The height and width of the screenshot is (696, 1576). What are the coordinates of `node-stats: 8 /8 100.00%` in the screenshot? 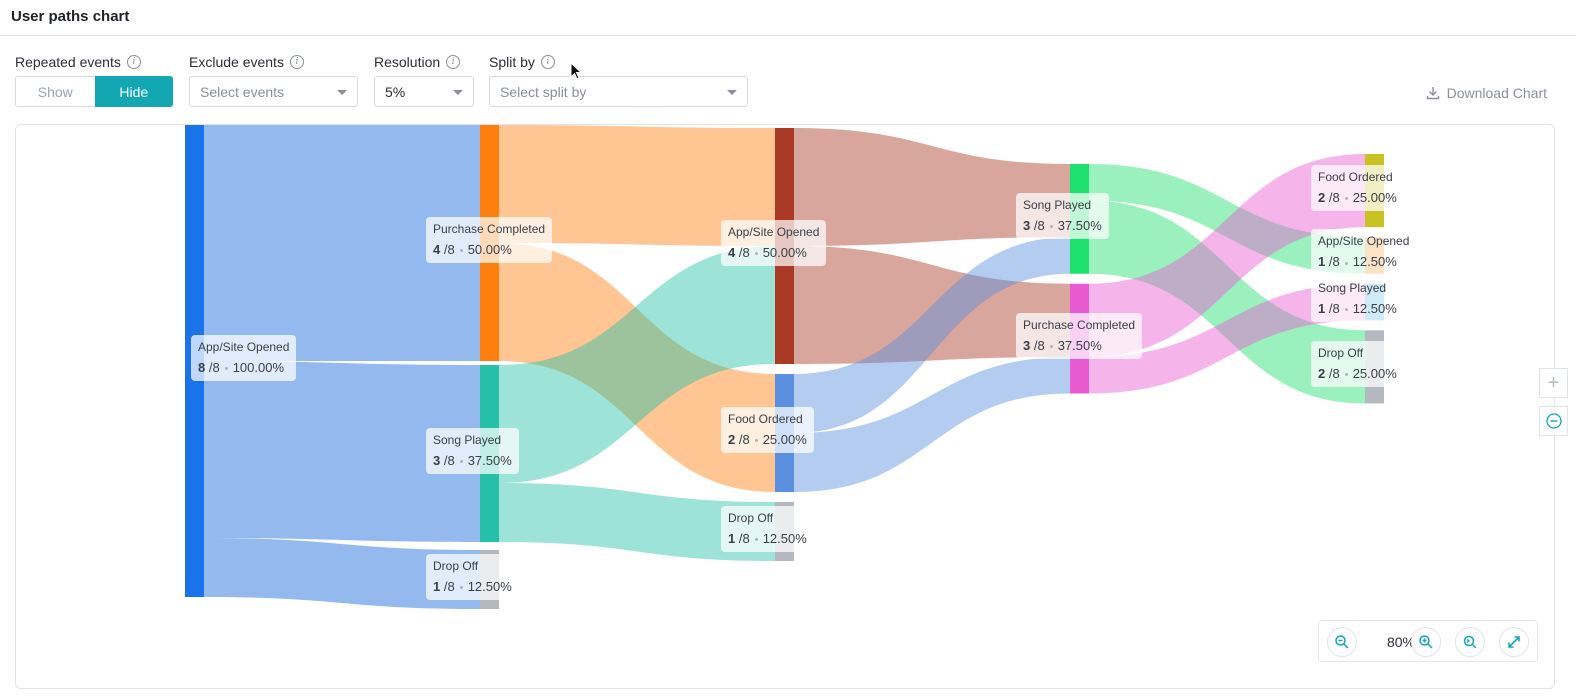 It's located at (243, 367).